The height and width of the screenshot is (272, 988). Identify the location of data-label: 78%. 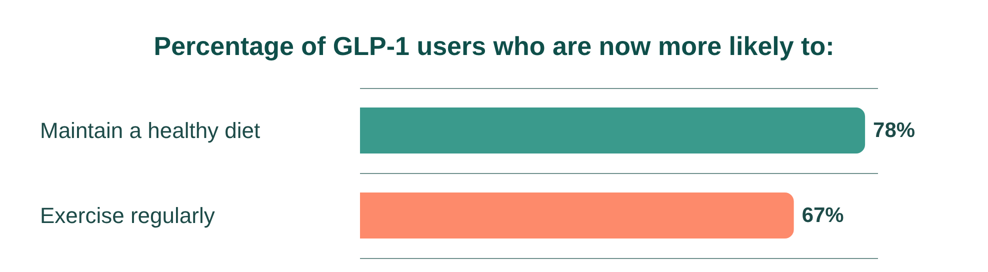
(894, 130).